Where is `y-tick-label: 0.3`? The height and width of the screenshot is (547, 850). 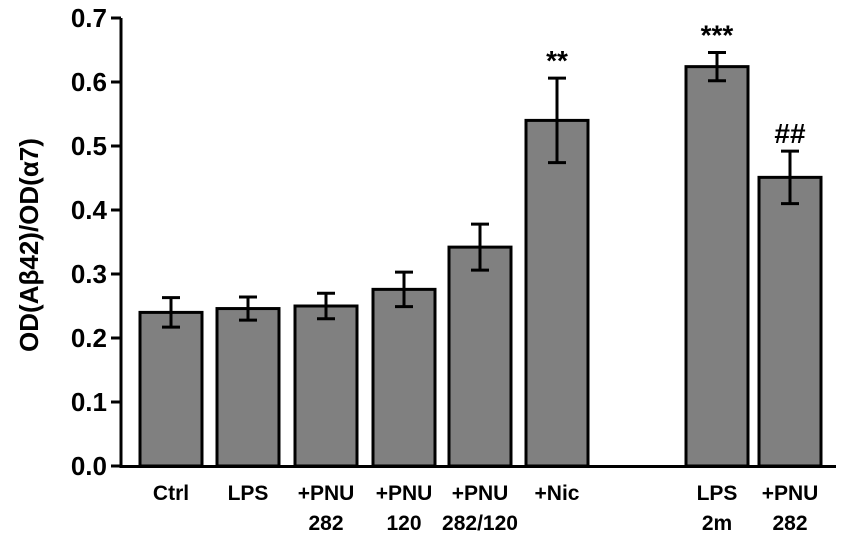 y-tick-label: 0.3 is located at coordinates (89, 274).